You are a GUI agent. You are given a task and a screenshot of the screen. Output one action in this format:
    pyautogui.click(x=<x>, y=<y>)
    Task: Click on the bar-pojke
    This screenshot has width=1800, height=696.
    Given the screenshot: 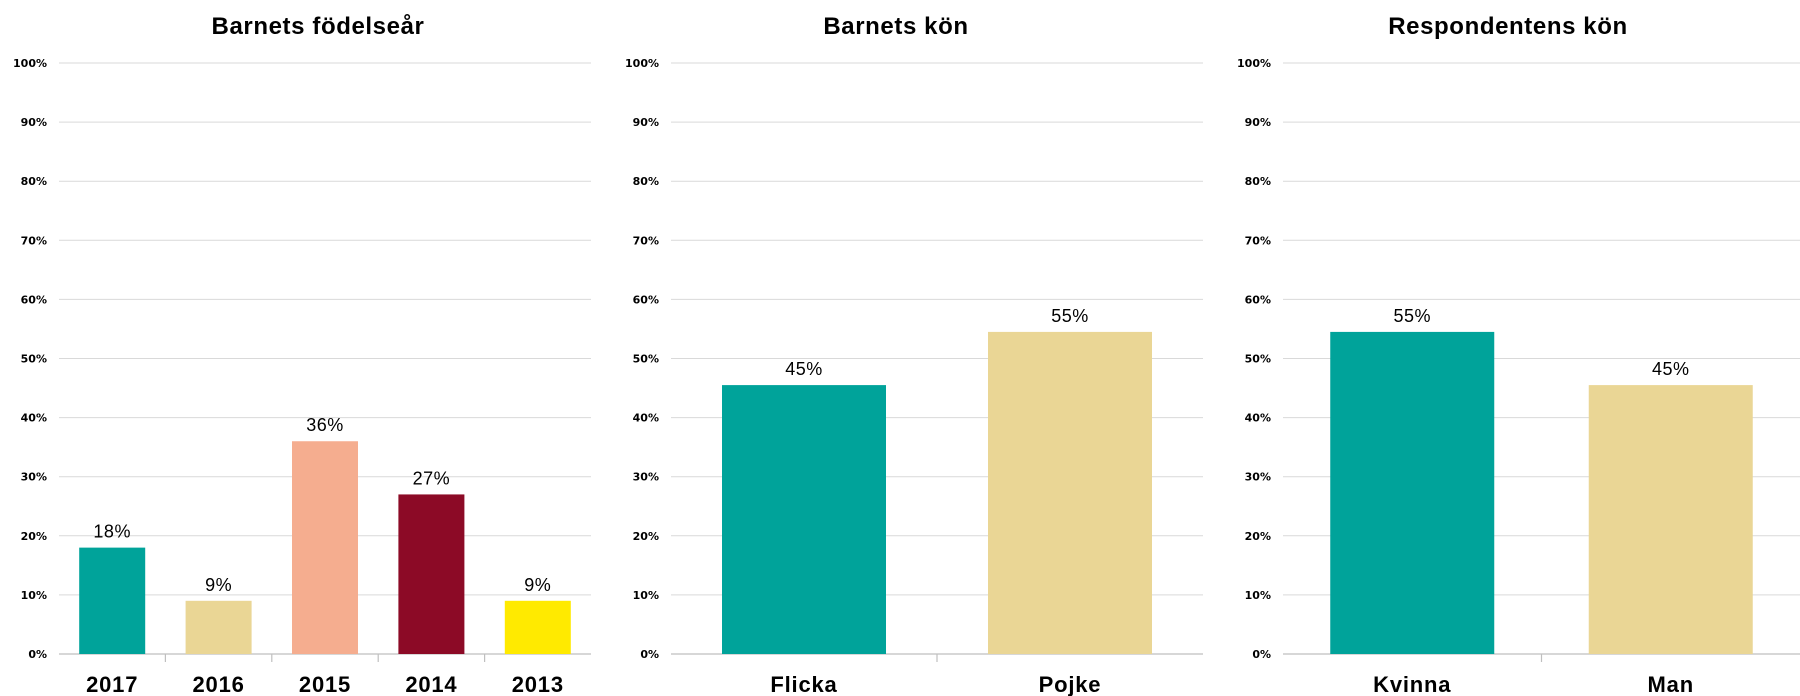 What is the action you would take?
    pyautogui.click(x=1070, y=492)
    